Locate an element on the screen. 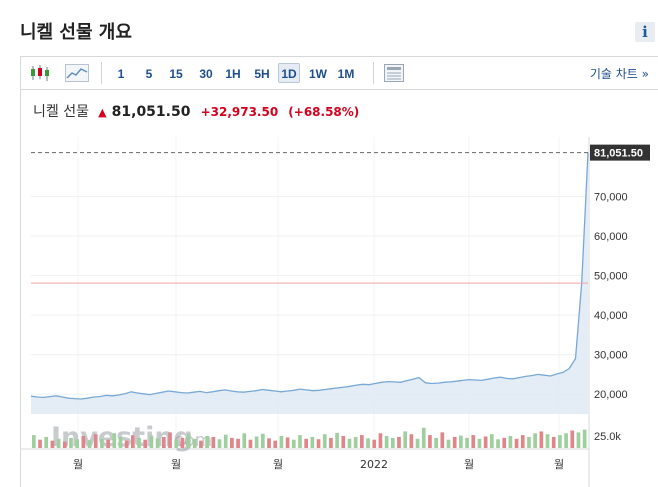 This screenshot has width=658, height=487. timeframe-15: 15 is located at coordinates (176, 74).